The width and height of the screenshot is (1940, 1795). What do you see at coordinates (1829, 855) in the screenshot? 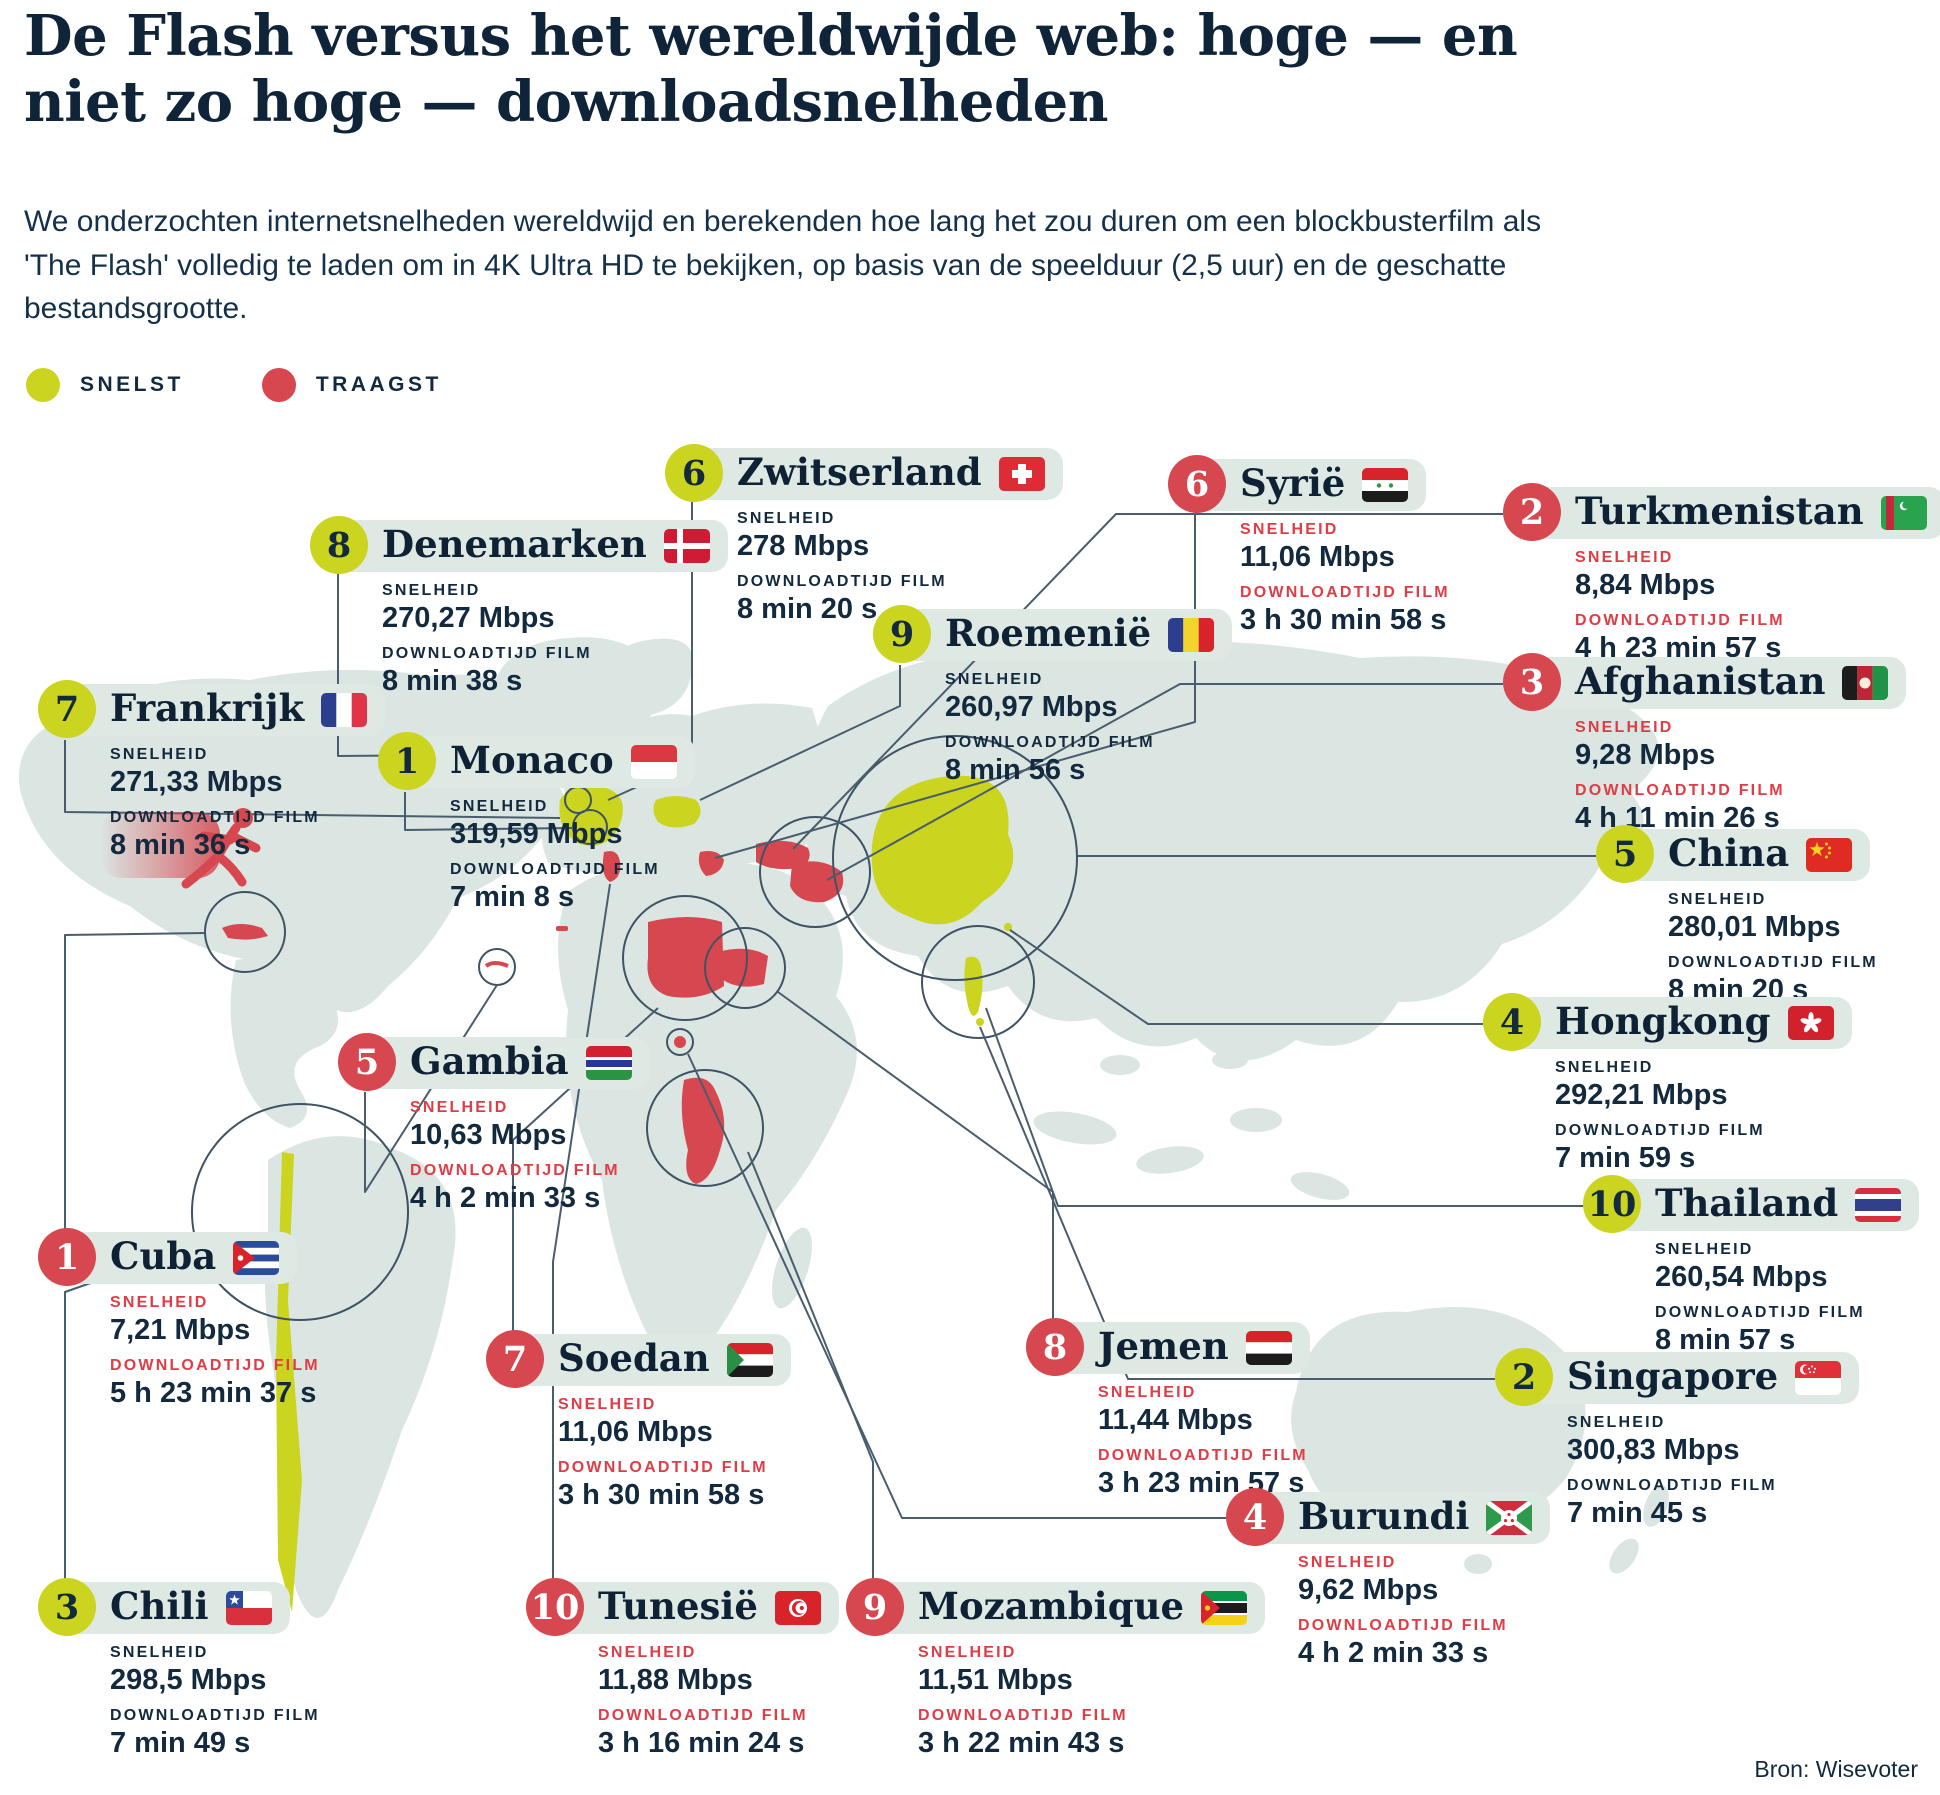
I see `china-flag-icon` at bounding box center [1829, 855].